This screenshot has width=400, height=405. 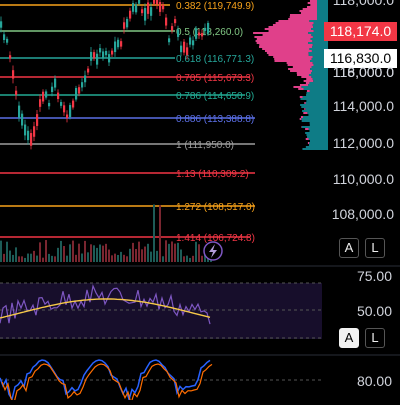 I want to click on rsi-log-scale-button: L, so click(x=375, y=338).